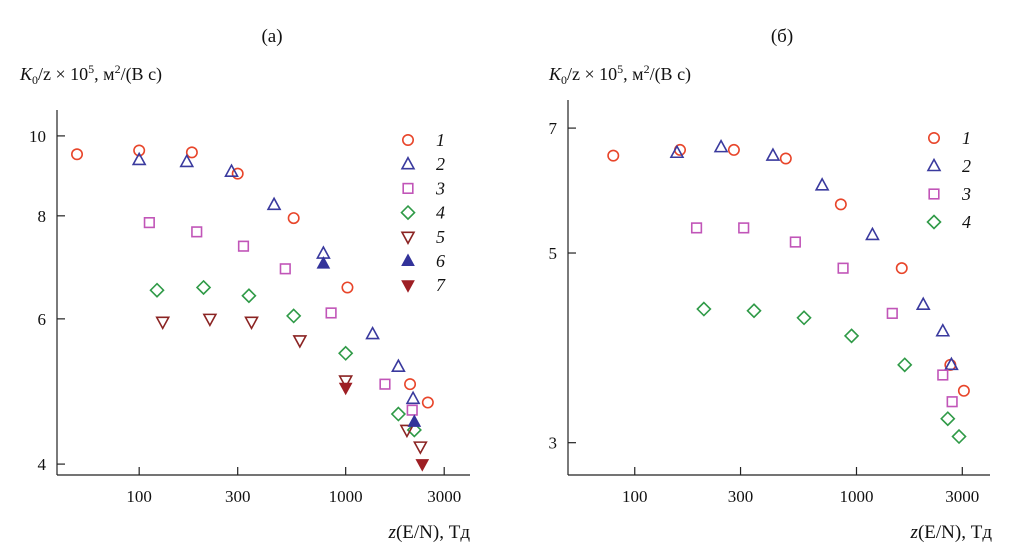  I want to click on panel-b-x-tick-label: 100, so click(635, 496).